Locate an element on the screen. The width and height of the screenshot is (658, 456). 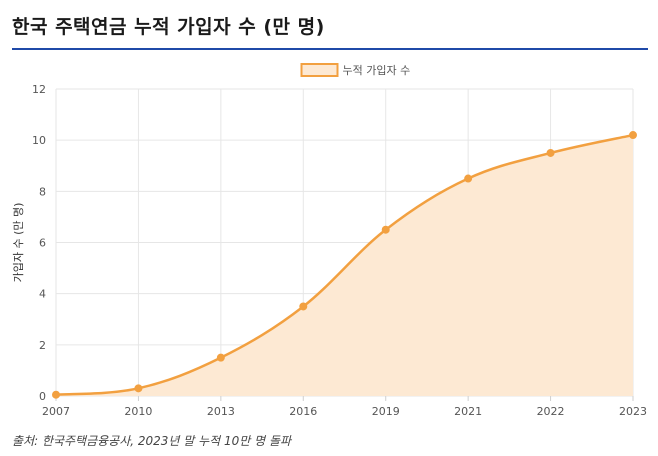
y-tick-label: 4 is located at coordinates (42, 294).